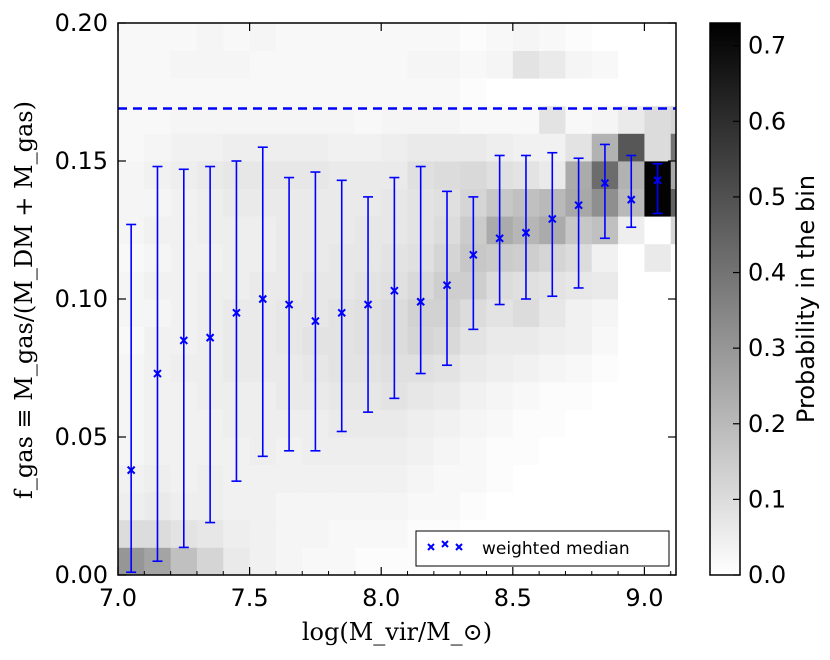 Image resolution: width=830 pixels, height=660 pixels. I want to click on x-tick-label: 7.0, so click(118, 598).